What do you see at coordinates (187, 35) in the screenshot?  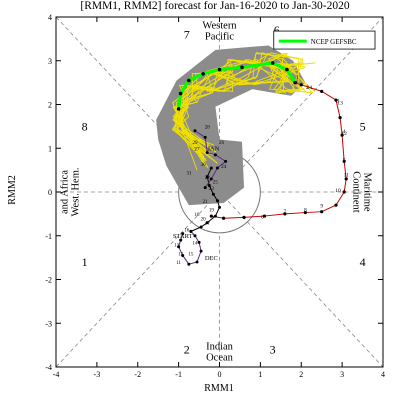 I see `phase-number: 7` at bounding box center [187, 35].